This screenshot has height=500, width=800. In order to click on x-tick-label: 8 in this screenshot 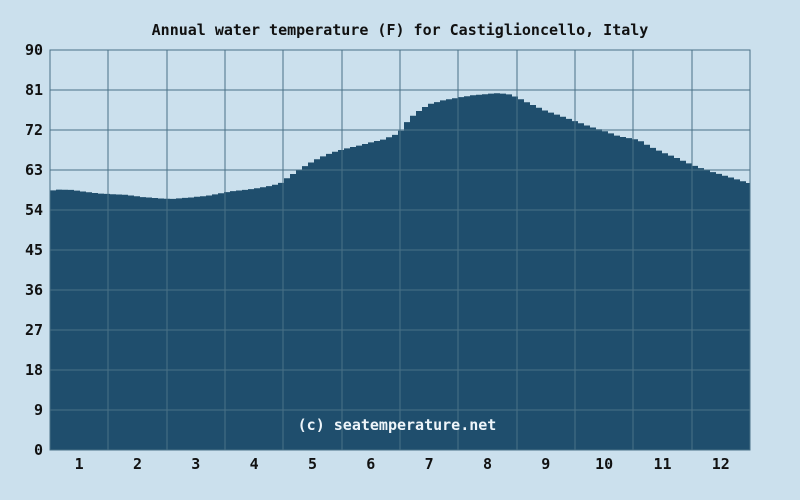, I will do `click(487, 464)`.